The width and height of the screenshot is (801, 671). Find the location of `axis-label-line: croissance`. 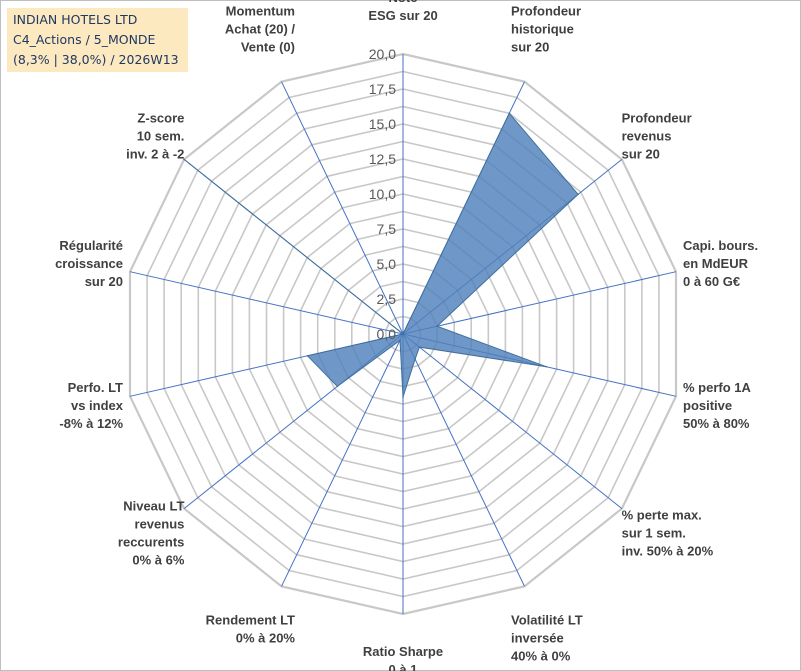

axis-label-line: croissance is located at coordinates (89, 263).